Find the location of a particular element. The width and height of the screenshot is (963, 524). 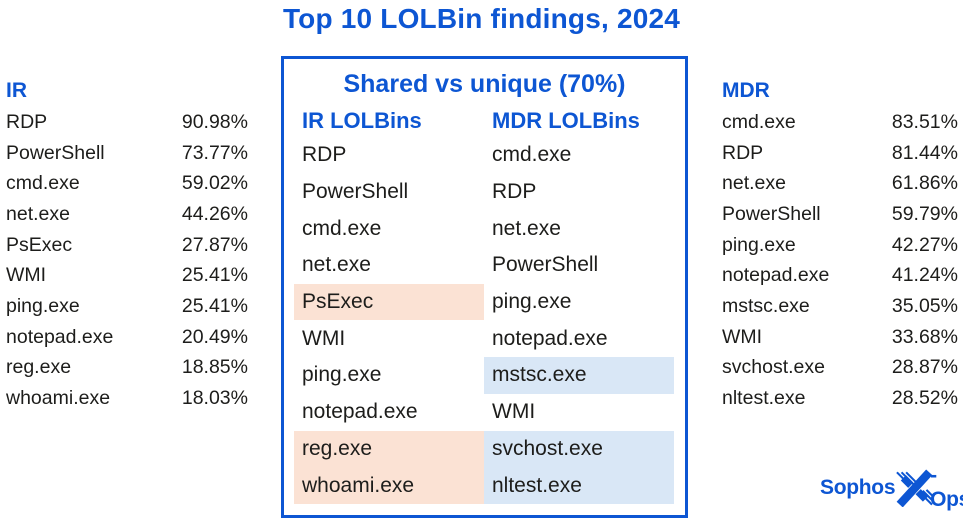

ir-lolbin-item: WMI is located at coordinates (389, 338).